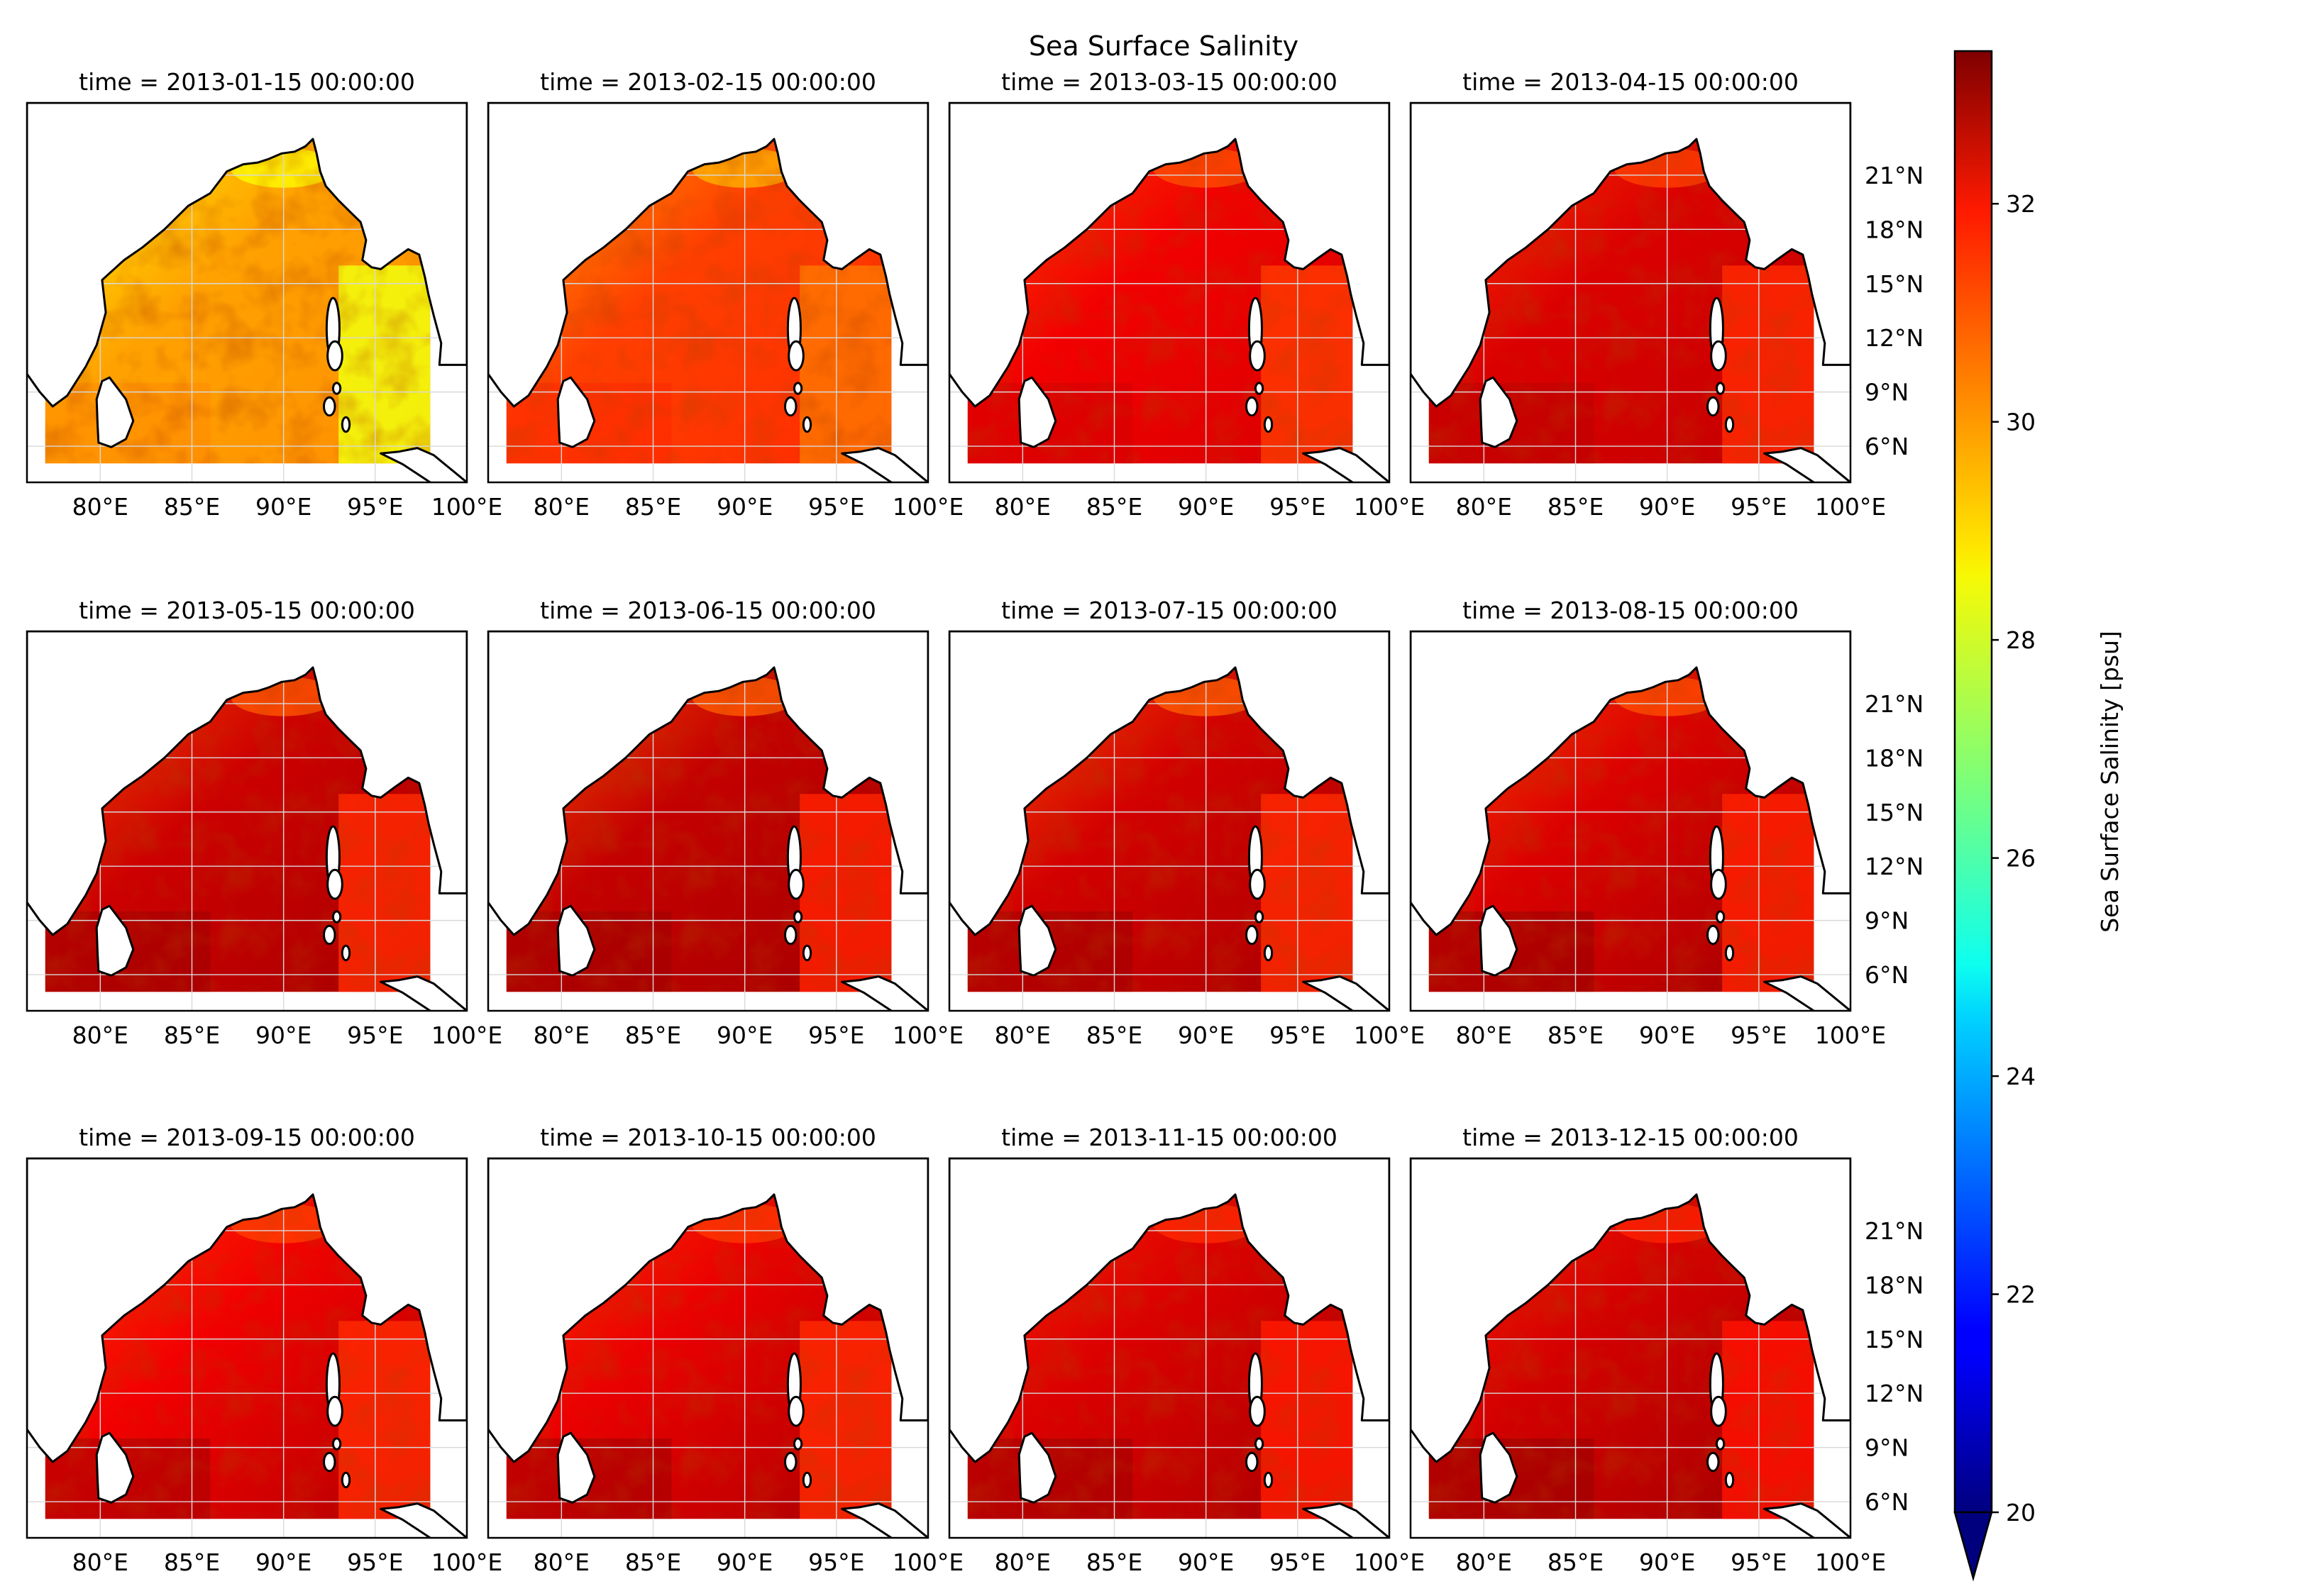 Image resolution: width=2306 pixels, height=1596 pixels. What do you see at coordinates (1895, 1393) in the screenshot?
I see `y-tick-label: 12°N` at bounding box center [1895, 1393].